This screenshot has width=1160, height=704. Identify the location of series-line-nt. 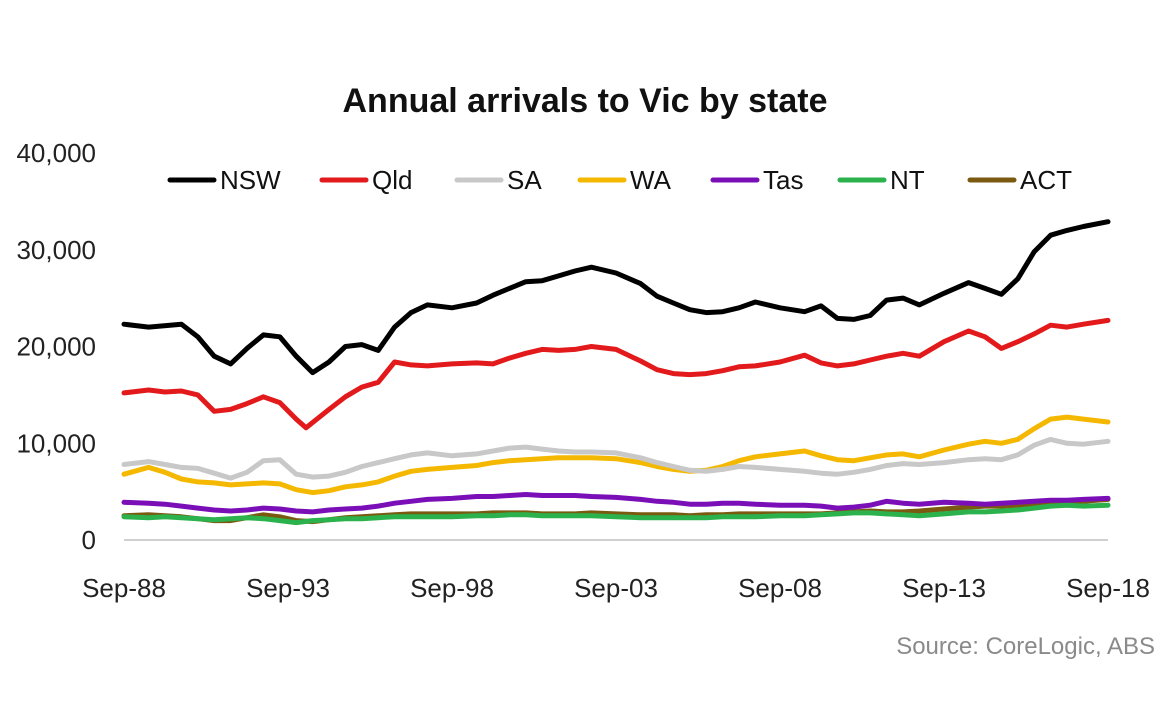
(616, 514).